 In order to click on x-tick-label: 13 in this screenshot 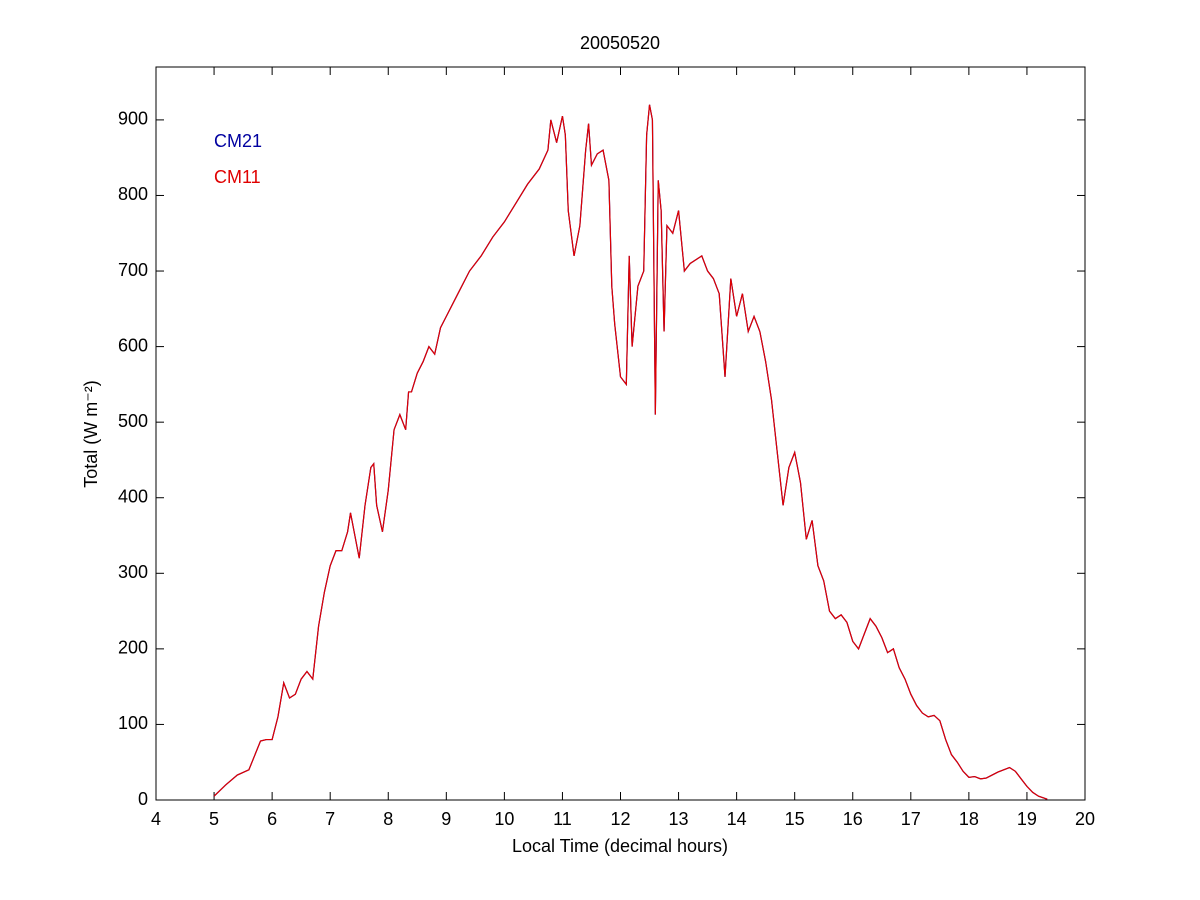, I will do `click(679, 819)`.